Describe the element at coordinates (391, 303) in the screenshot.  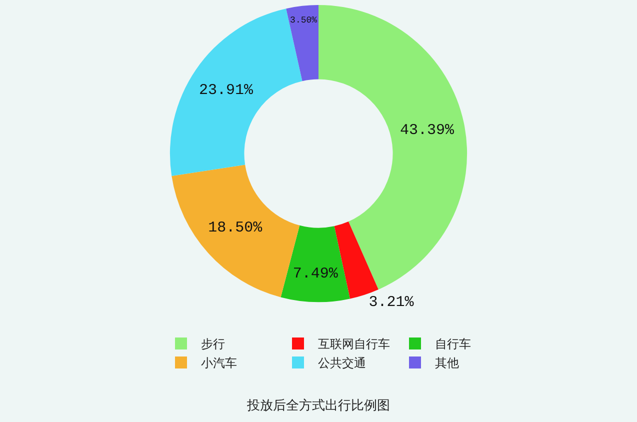
I see `data-label: 3.21%` at that location.